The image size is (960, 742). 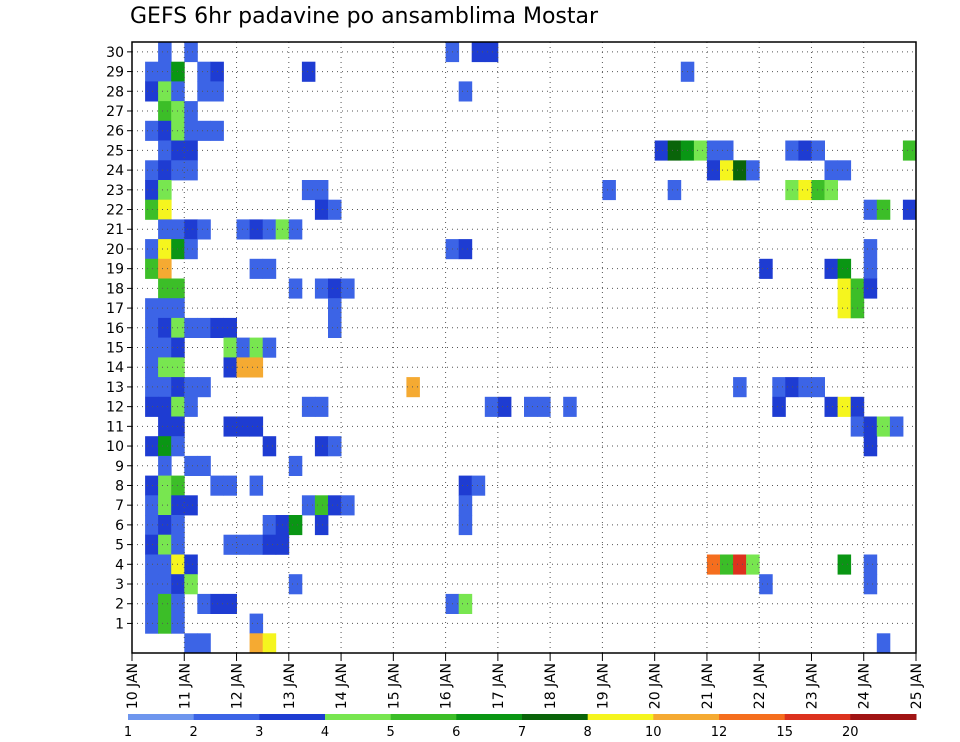 What do you see at coordinates (115, 211) in the screenshot?
I see `y-tick-label: 22` at bounding box center [115, 211].